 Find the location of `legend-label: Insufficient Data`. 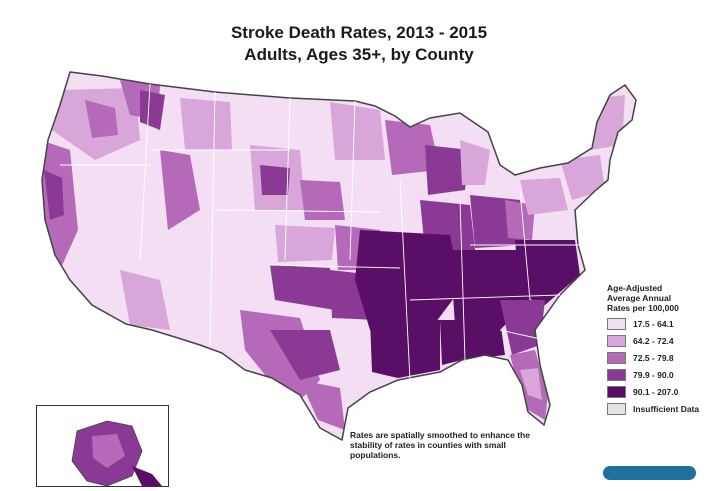

legend-label: Insufficient Data is located at coordinates (666, 408).